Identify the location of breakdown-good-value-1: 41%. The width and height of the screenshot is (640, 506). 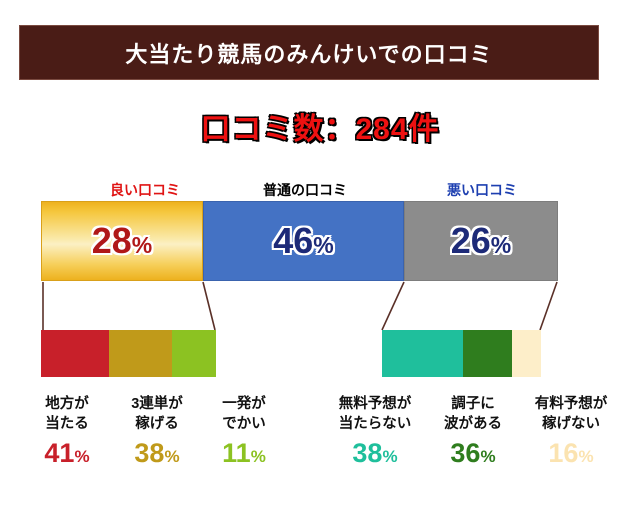
(67, 453).